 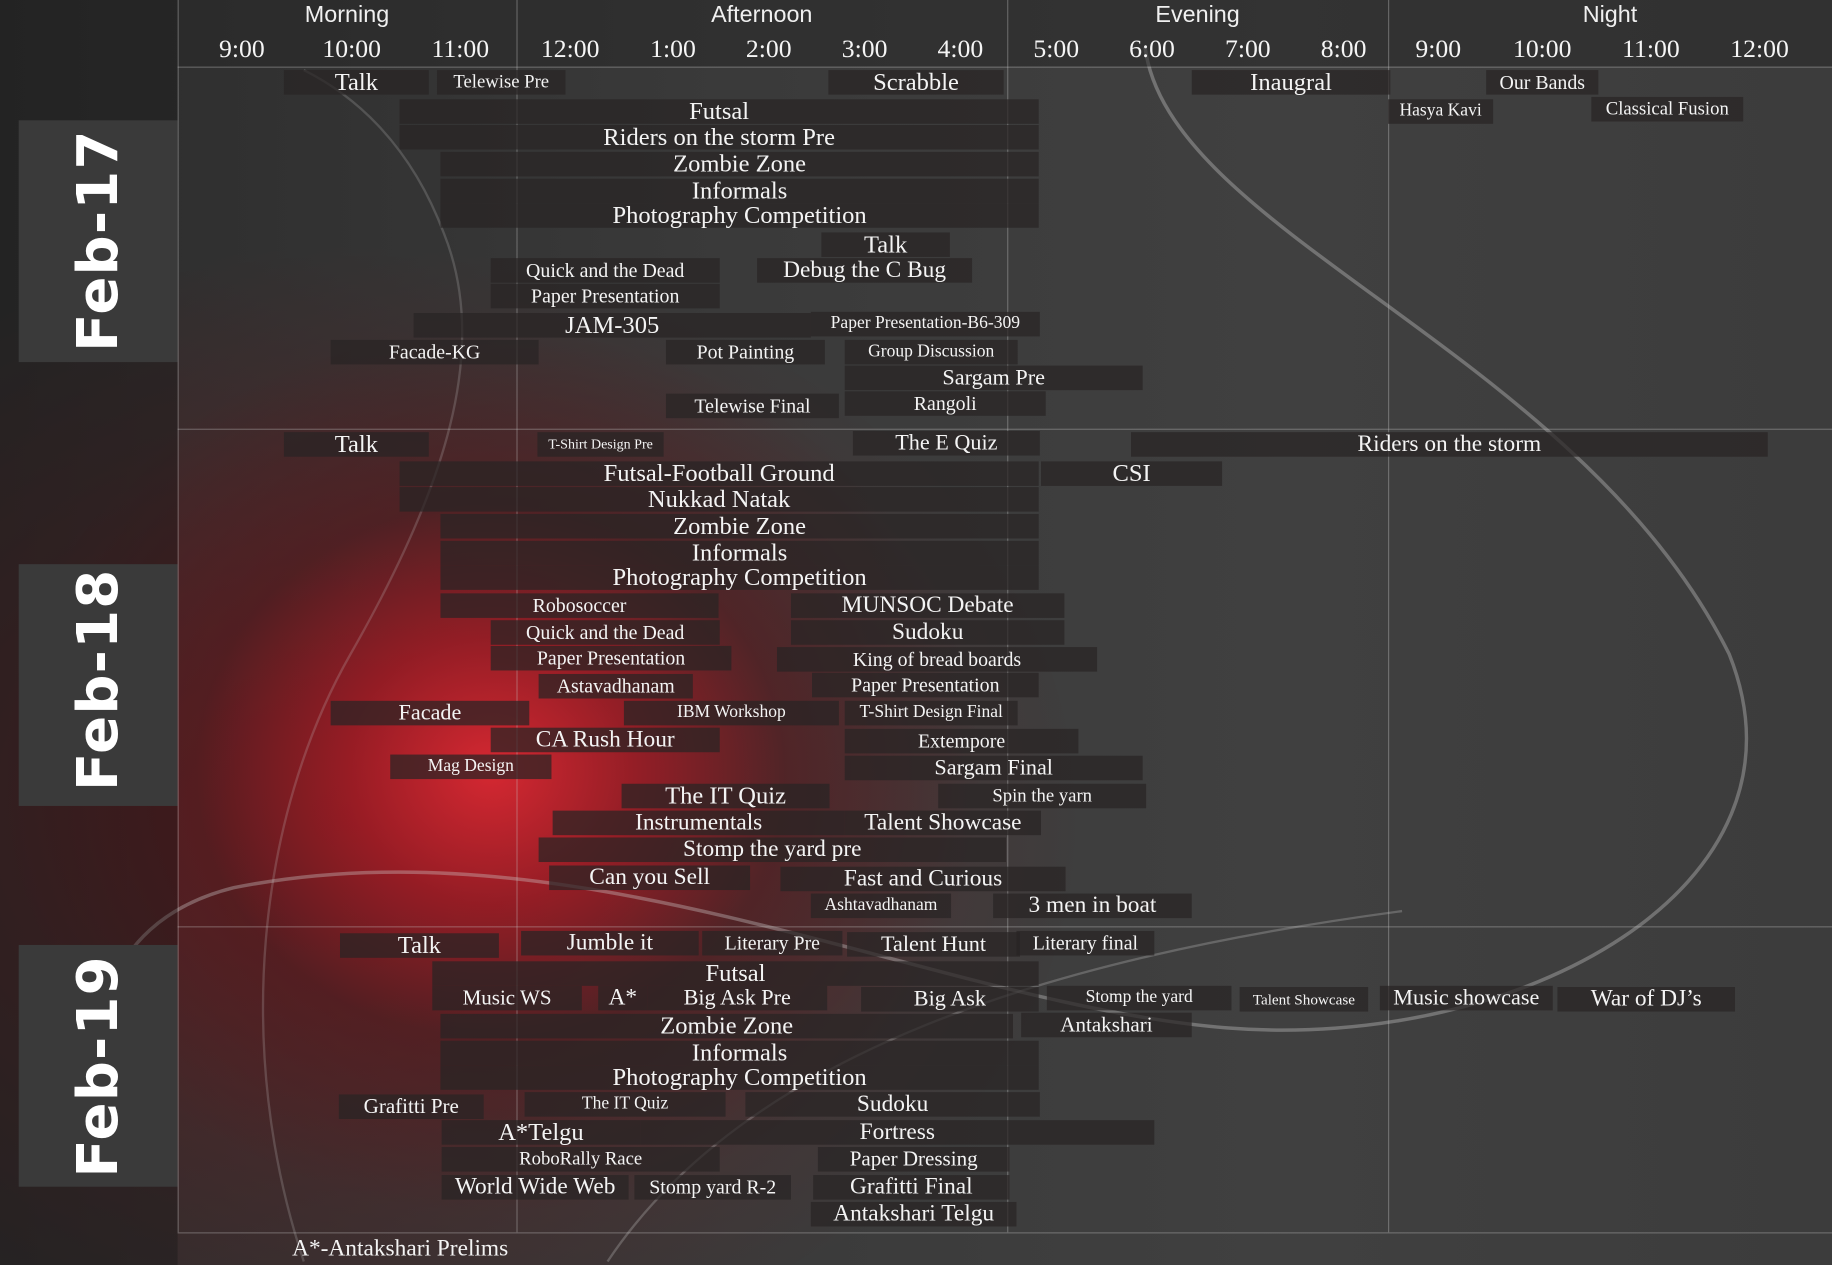 I want to click on event-block: Robosoccer, so click(x=579, y=605).